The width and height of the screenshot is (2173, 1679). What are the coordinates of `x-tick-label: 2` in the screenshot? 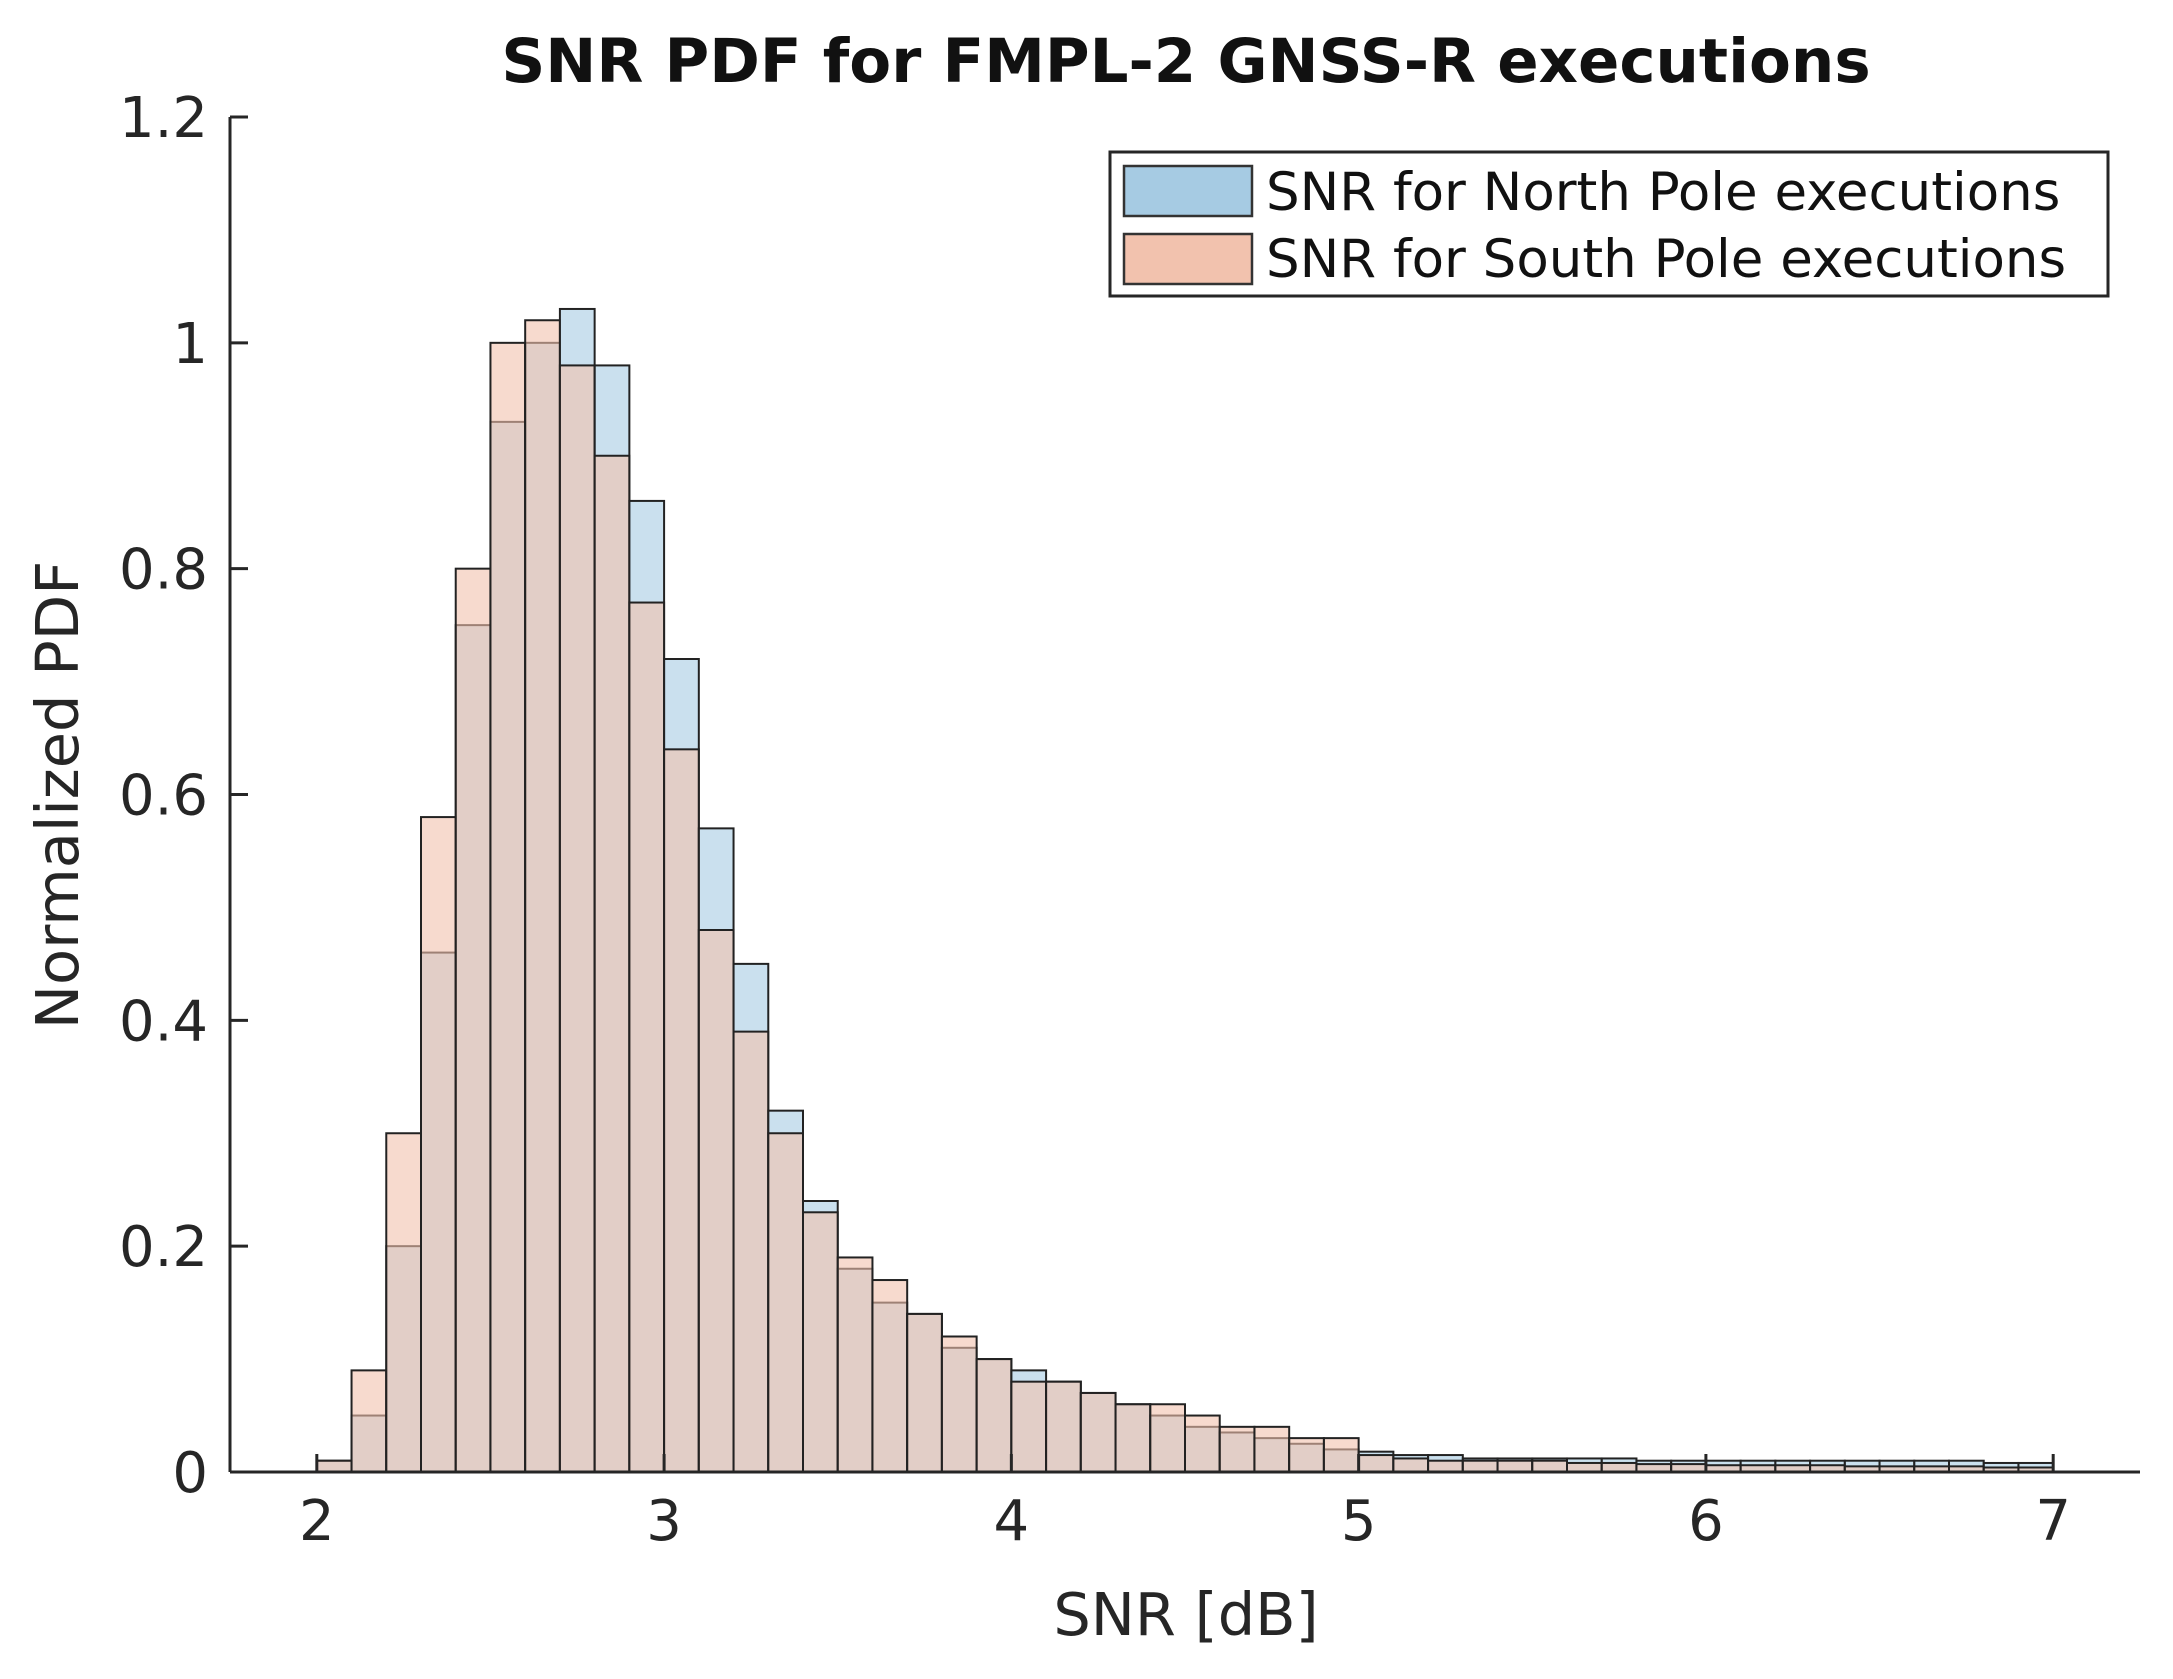 It's located at (317, 1521).